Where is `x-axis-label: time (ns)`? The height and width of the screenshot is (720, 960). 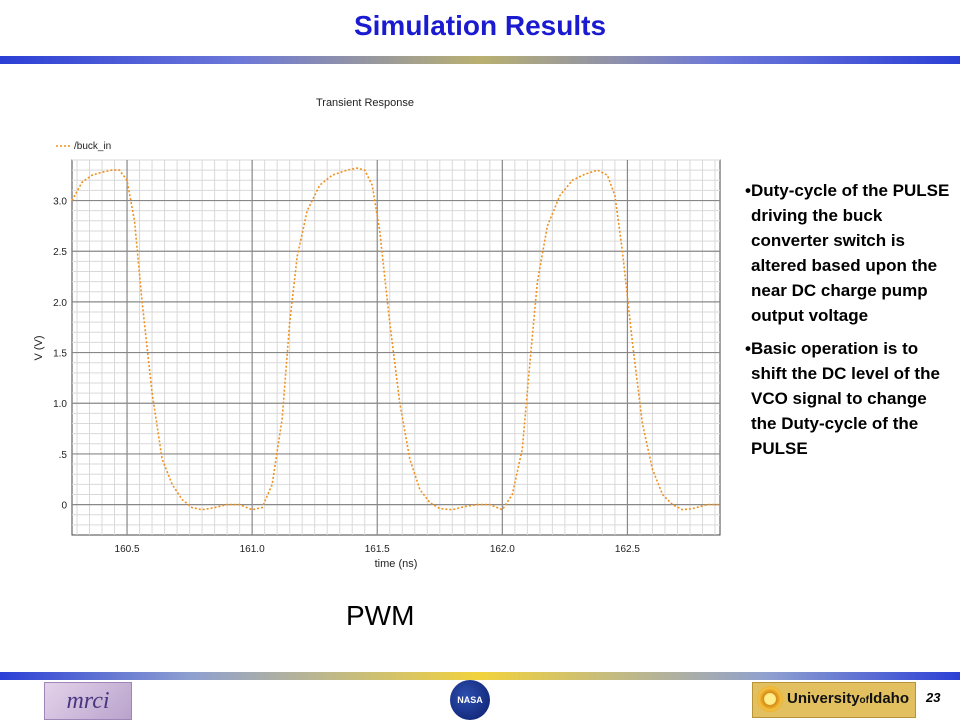
x-axis-label: time (ns) is located at coordinates (396, 564).